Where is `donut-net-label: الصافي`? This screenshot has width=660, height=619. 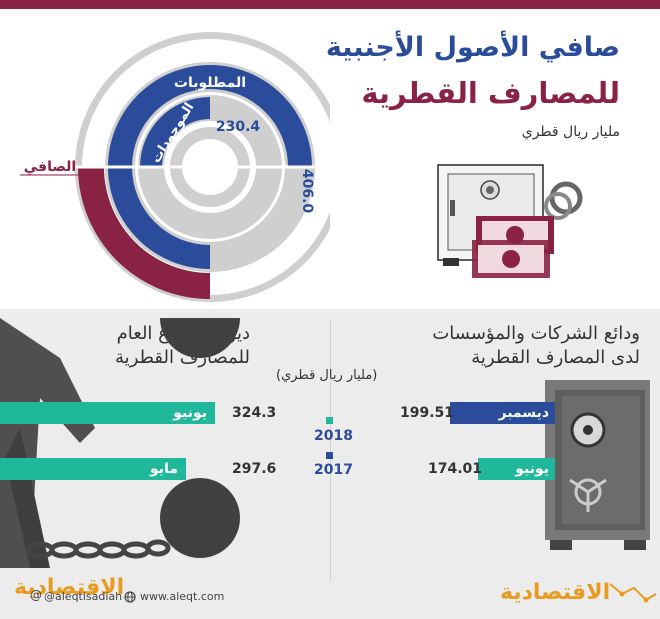
donut-net-label: الصافي is located at coordinates (50, 167).